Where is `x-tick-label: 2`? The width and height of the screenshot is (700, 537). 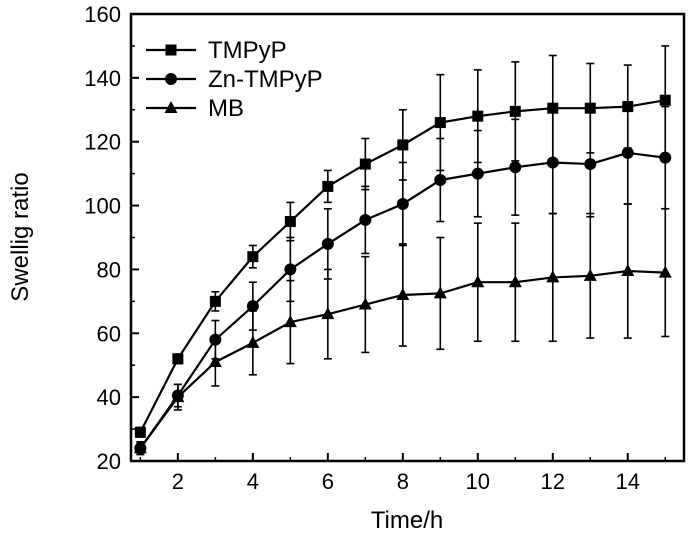 x-tick-label: 2 is located at coordinates (178, 481).